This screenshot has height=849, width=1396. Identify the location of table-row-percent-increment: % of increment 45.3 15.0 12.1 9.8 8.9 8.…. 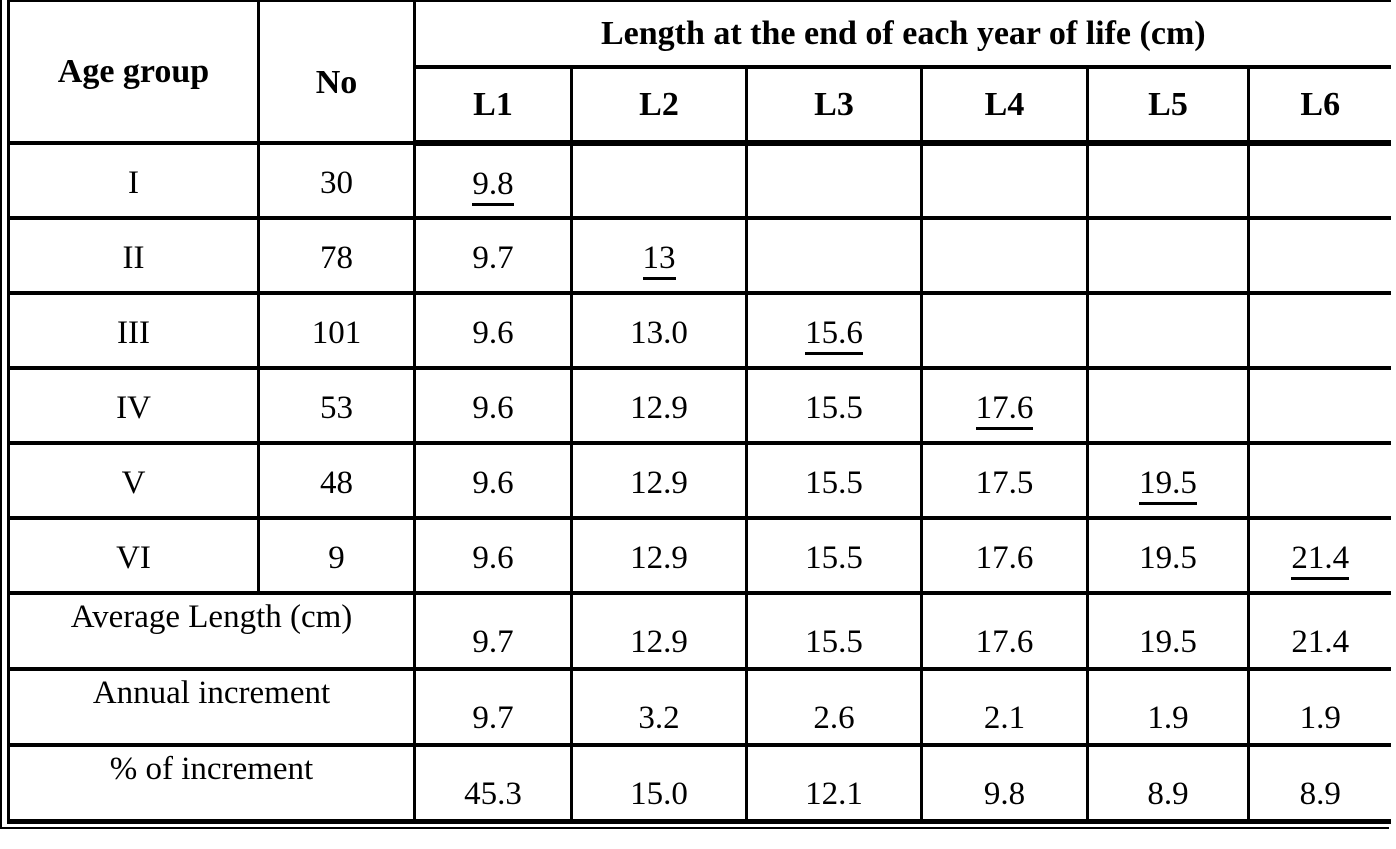
(699, 783).